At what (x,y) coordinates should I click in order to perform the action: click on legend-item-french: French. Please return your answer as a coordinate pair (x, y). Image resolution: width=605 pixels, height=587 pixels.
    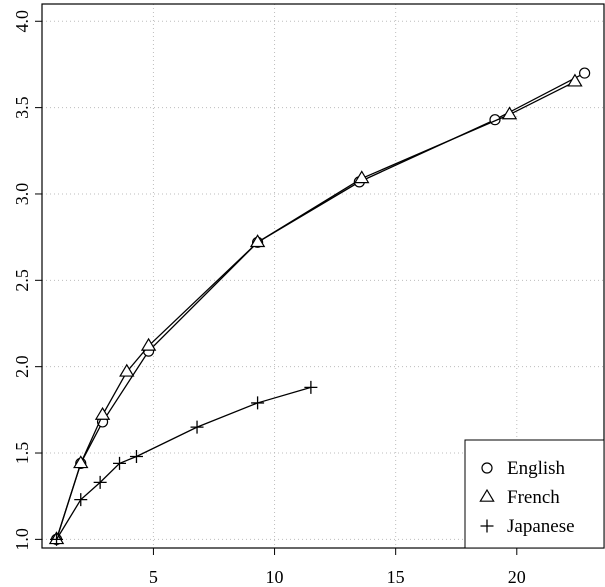
    Looking at the image, I should click on (519, 497).